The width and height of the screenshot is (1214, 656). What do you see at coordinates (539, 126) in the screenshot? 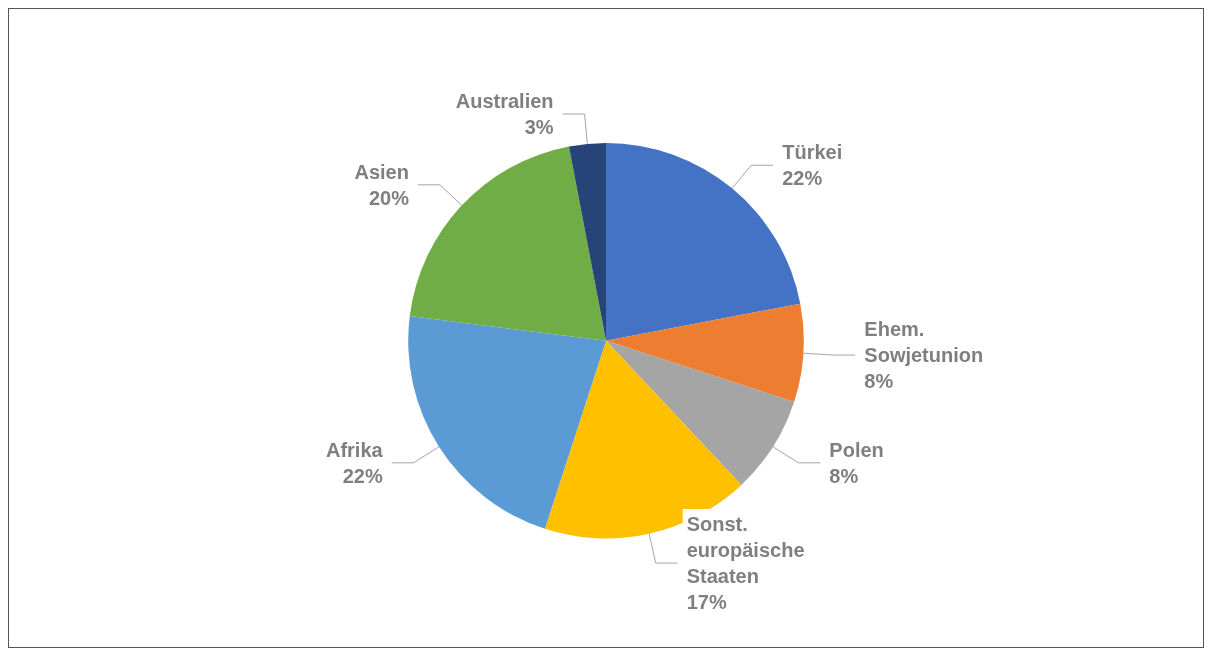
I see `data-label: 3%` at bounding box center [539, 126].